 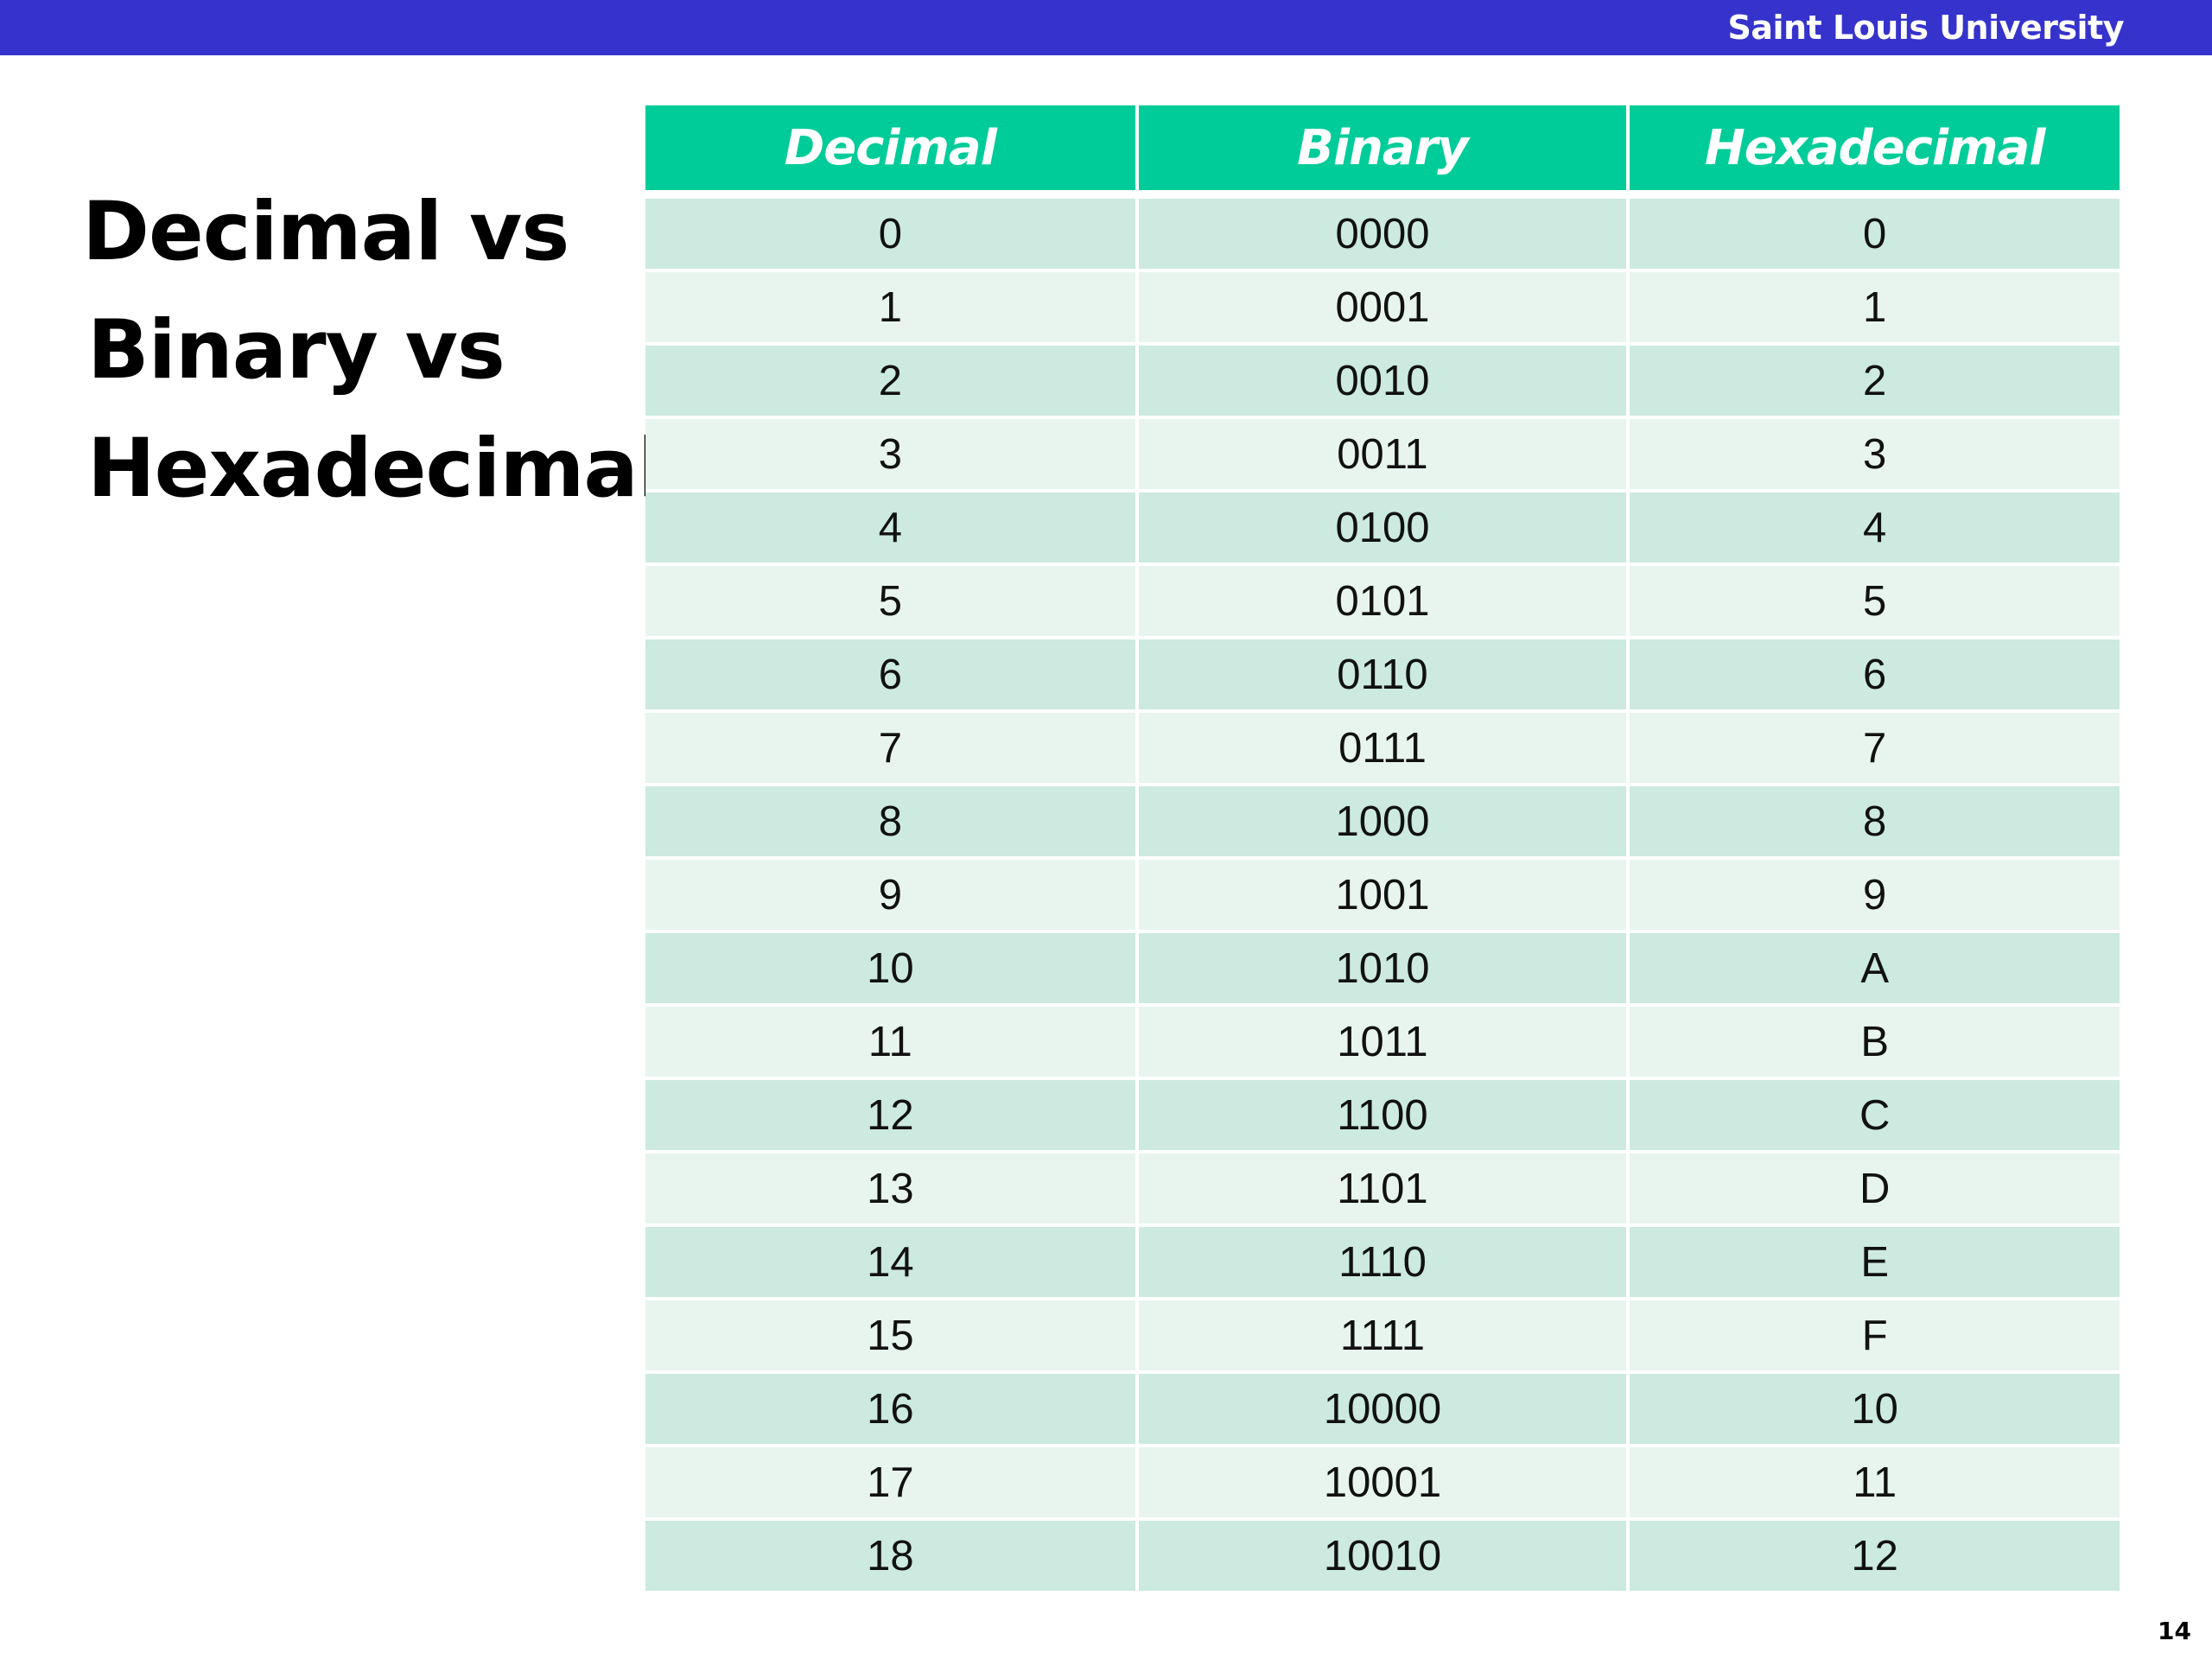 I want to click on table-row: 11 1011 B, so click(x=1382, y=1042).